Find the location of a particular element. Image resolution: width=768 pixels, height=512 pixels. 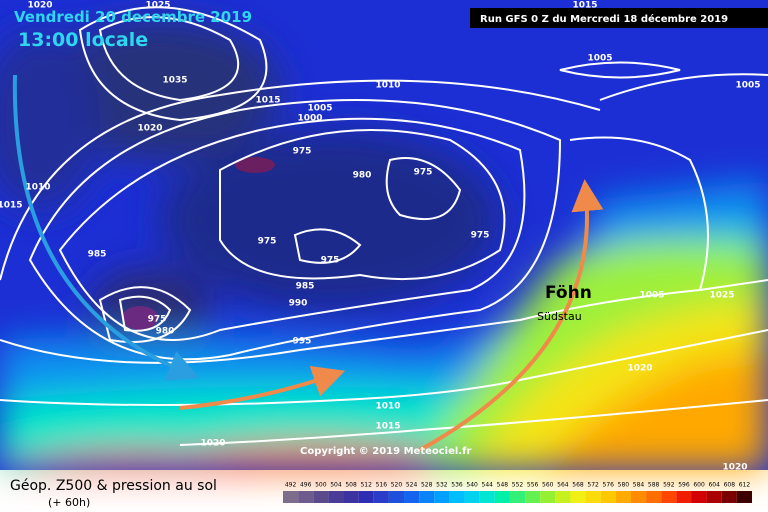

isobar-label: 995 is located at coordinates (302, 342).